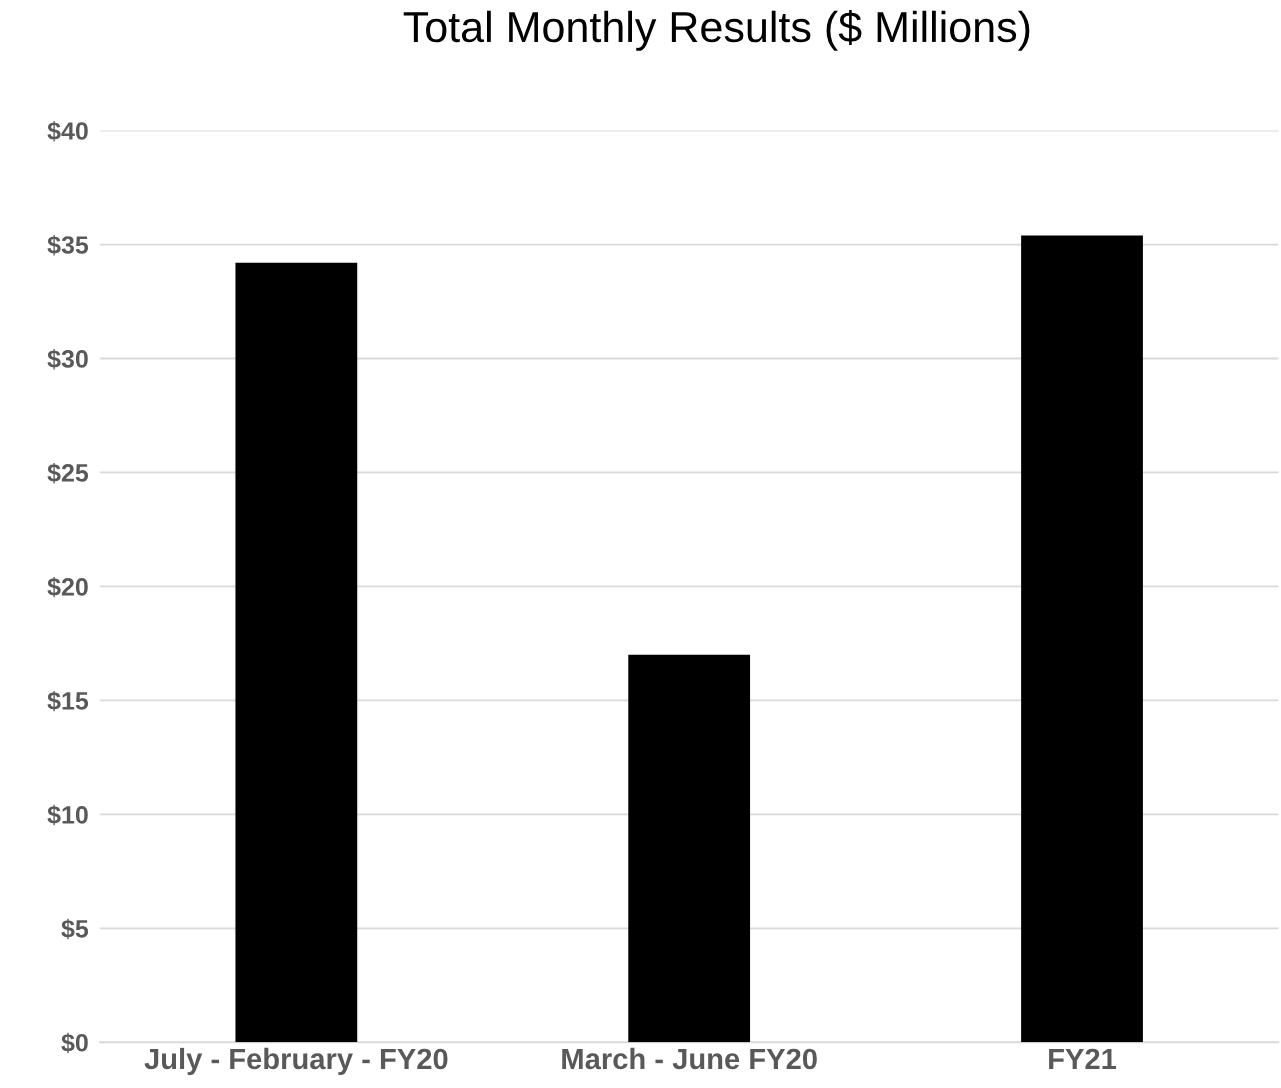 The height and width of the screenshot is (1088, 1281). What do you see at coordinates (74, 1043) in the screenshot?
I see `y-tick-label: $0` at bounding box center [74, 1043].